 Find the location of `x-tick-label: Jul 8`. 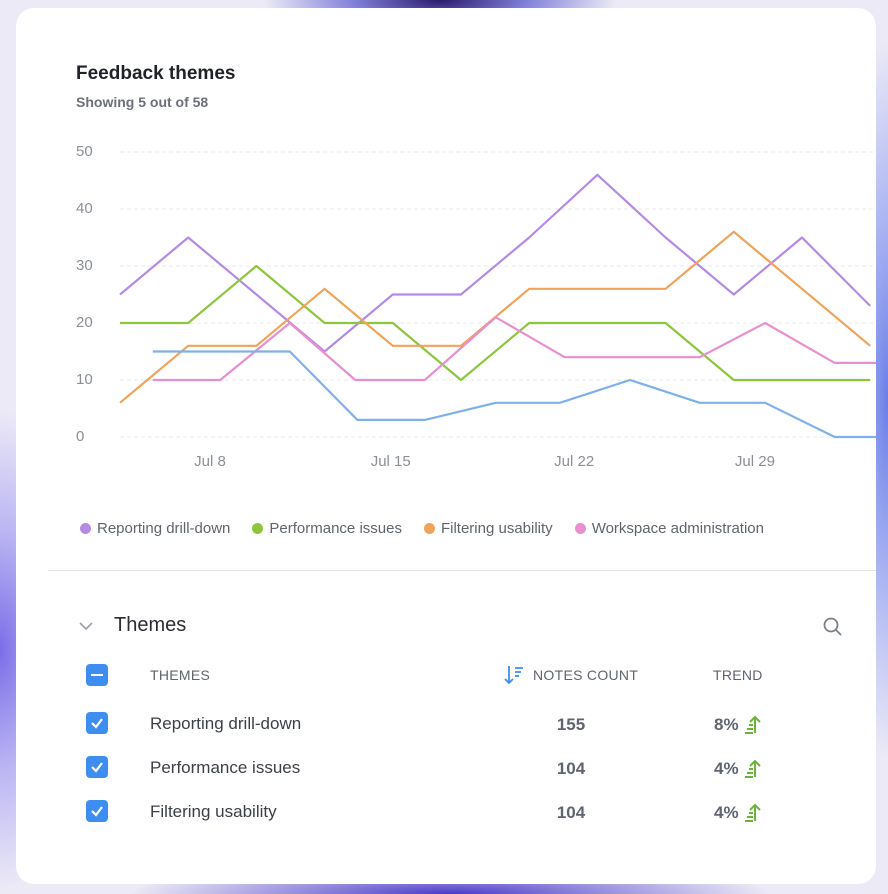

x-tick-label: Jul 8 is located at coordinates (210, 461).